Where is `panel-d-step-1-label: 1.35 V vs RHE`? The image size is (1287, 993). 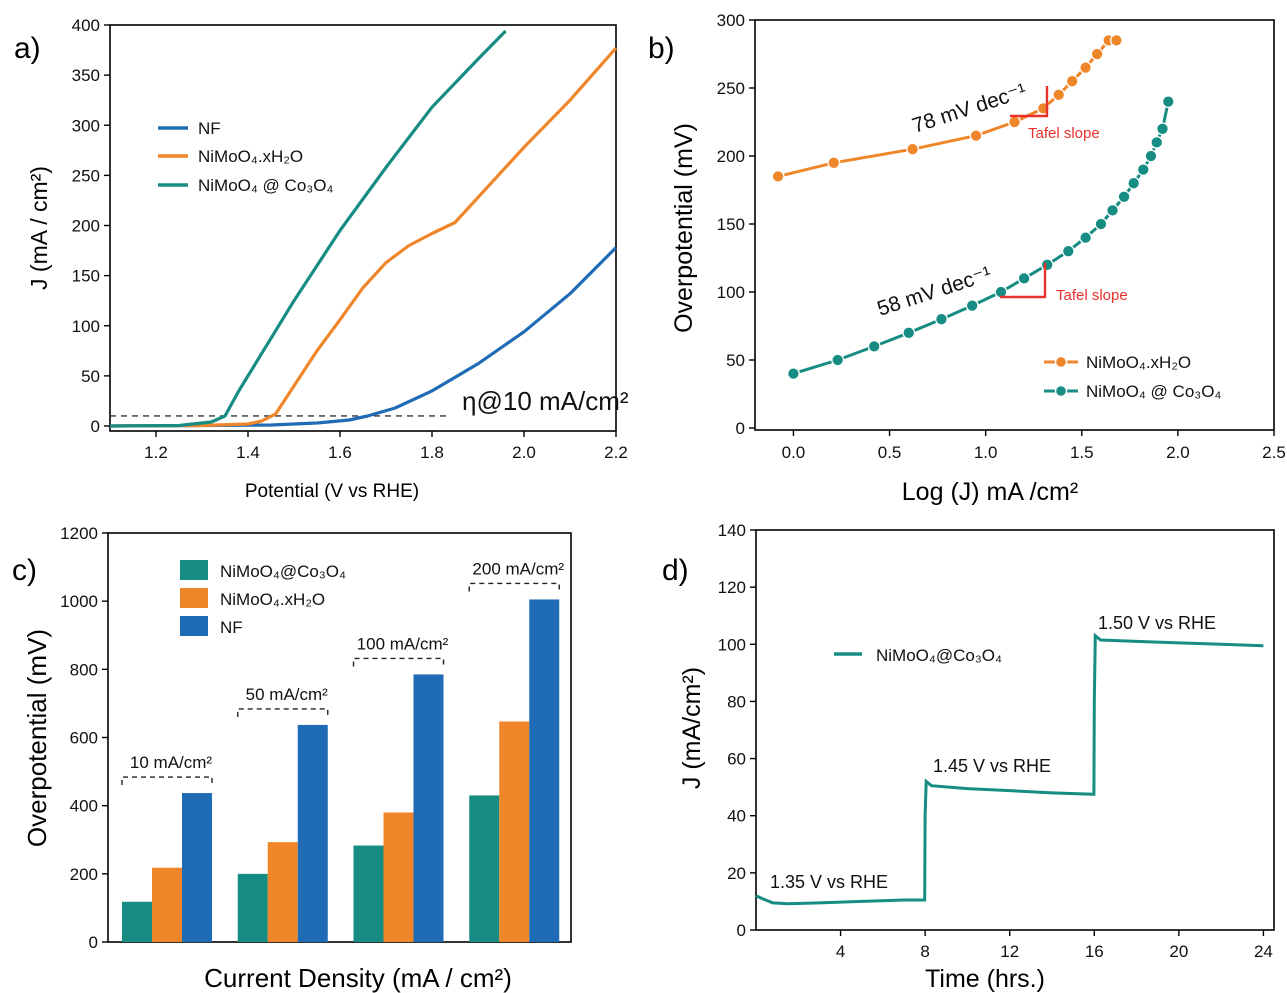 panel-d-step-1-label: 1.35 V vs RHE is located at coordinates (829, 882).